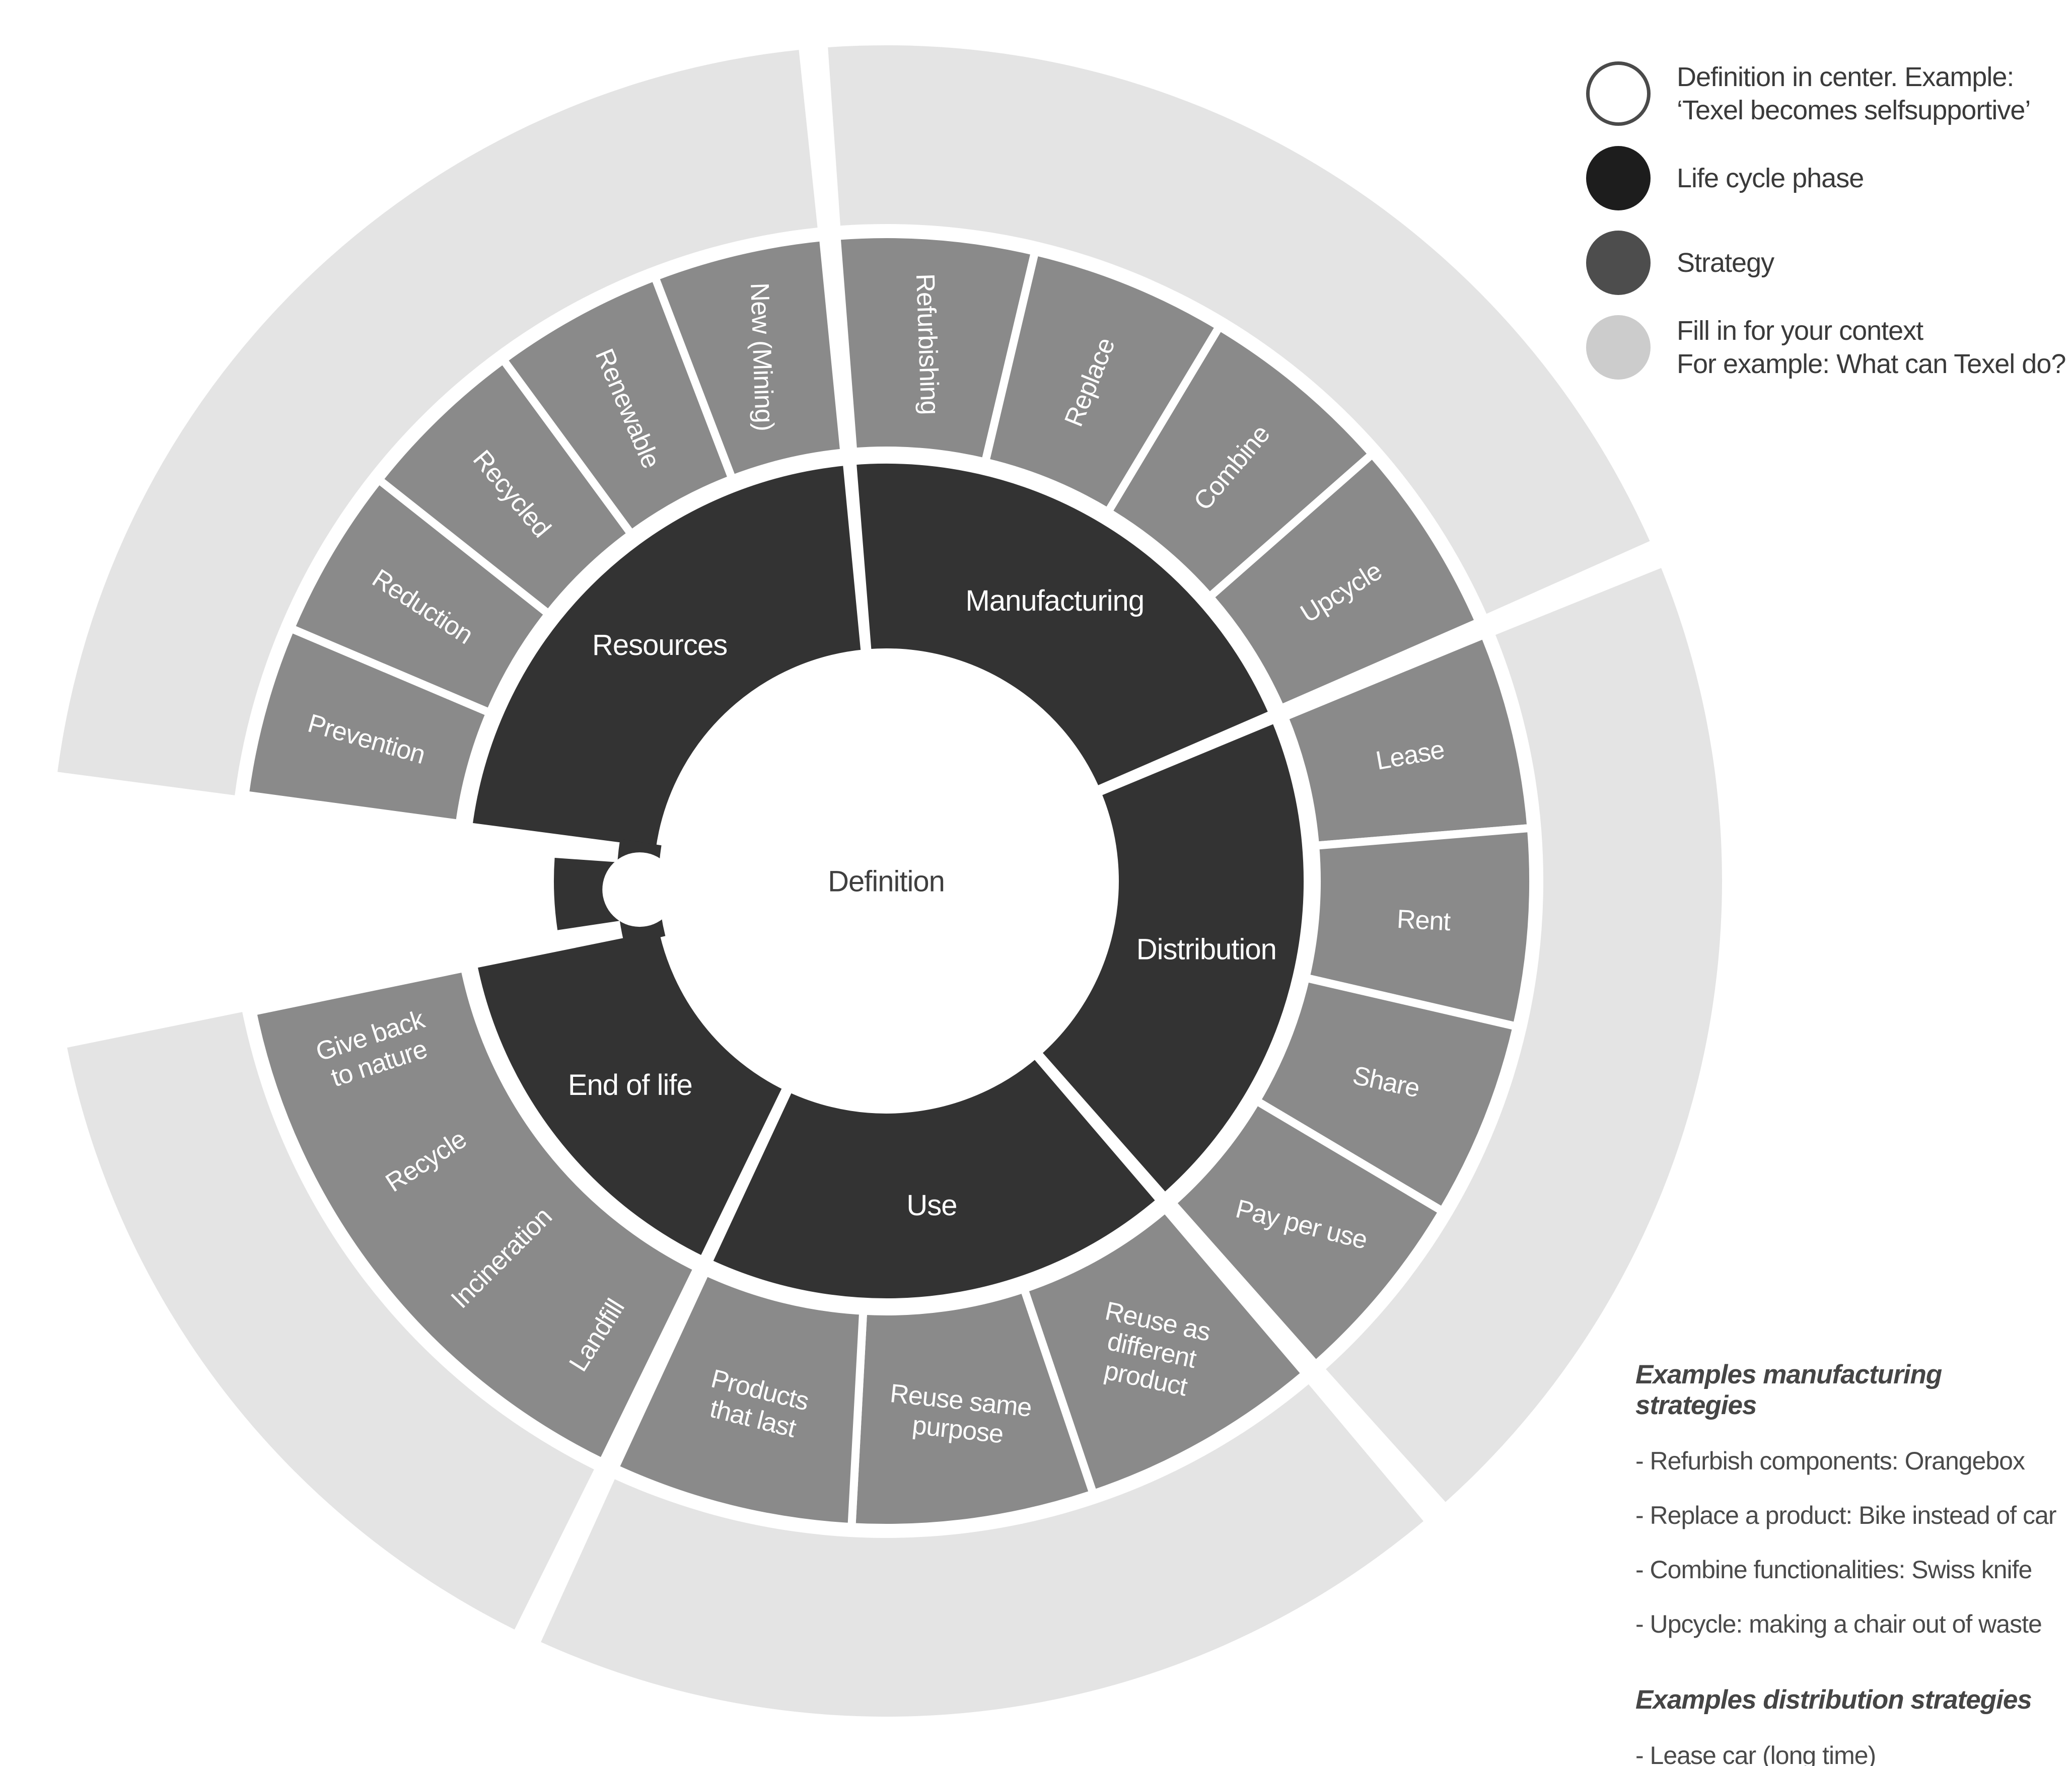 The image size is (2072, 1766). What do you see at coordinates (1756, 1753) in the screenshot?
I see `example-item: - Lease car (long time)` at bounding box center [1756, 1753].